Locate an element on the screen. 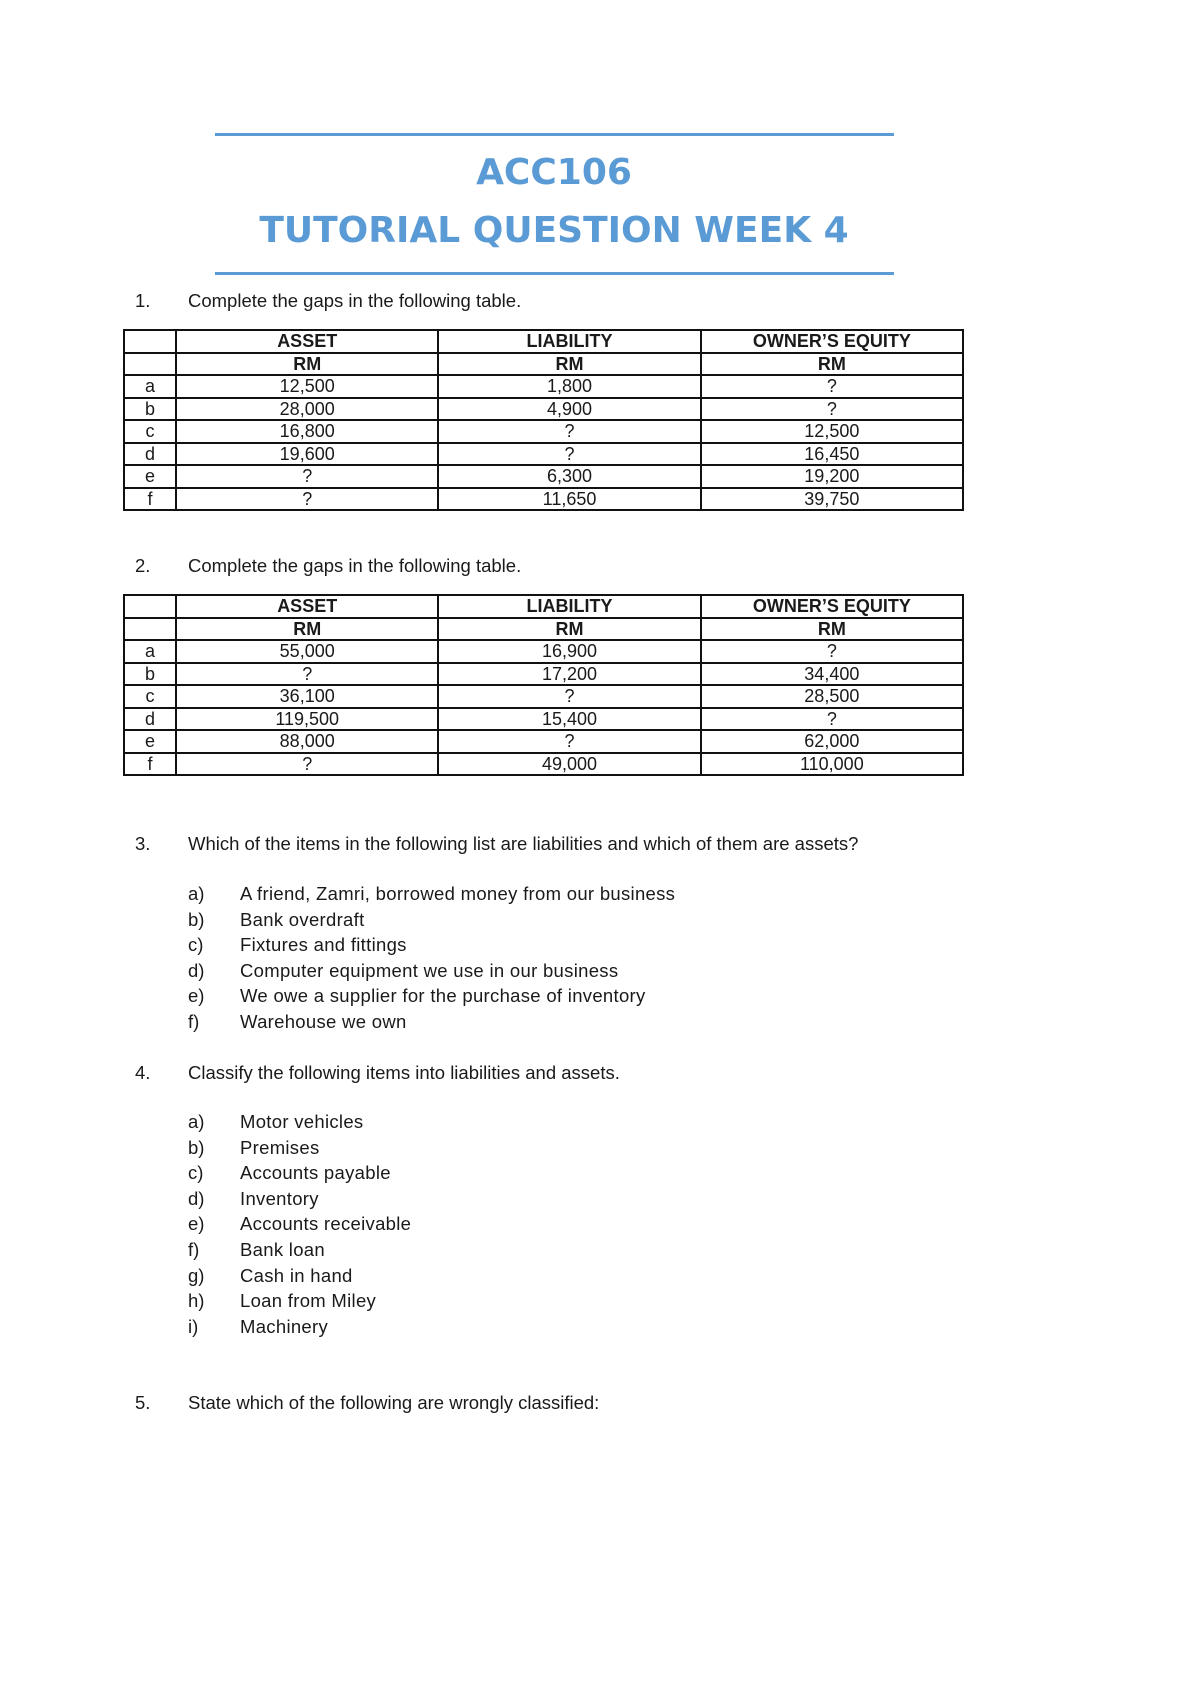 The image size is (1200, 1698). page-title: TUTORIAL QUESTION WEEK 4 is located at coordinates (554, 230).